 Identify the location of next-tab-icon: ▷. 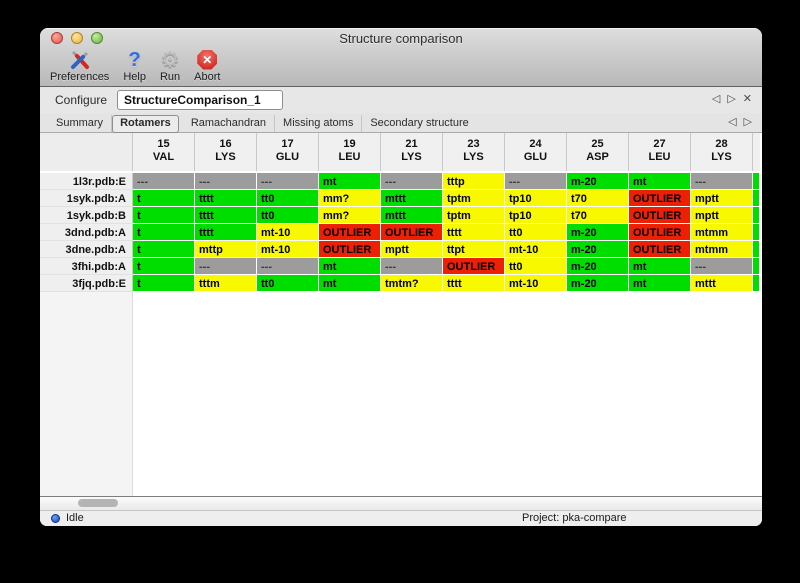
(747, 122).